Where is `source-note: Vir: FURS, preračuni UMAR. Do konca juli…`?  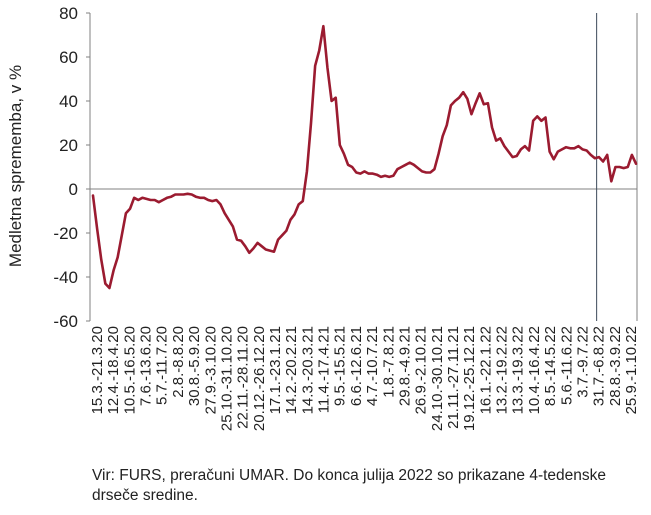
source-note: Vir: FURS, preračuni UMAR. Do konca juli… is located at coordinates (349, 485).